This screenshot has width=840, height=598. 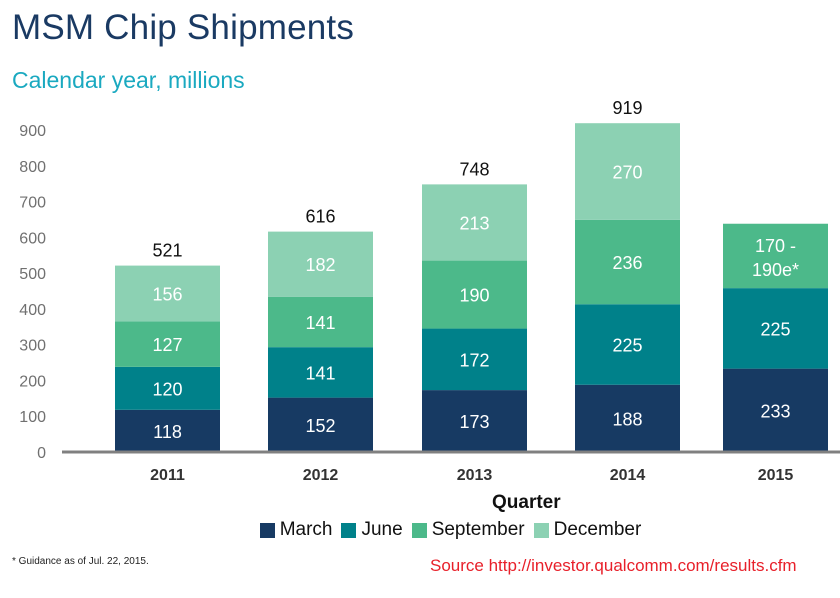 I want to click on segment-label: 182, so click(x=320, y=265).